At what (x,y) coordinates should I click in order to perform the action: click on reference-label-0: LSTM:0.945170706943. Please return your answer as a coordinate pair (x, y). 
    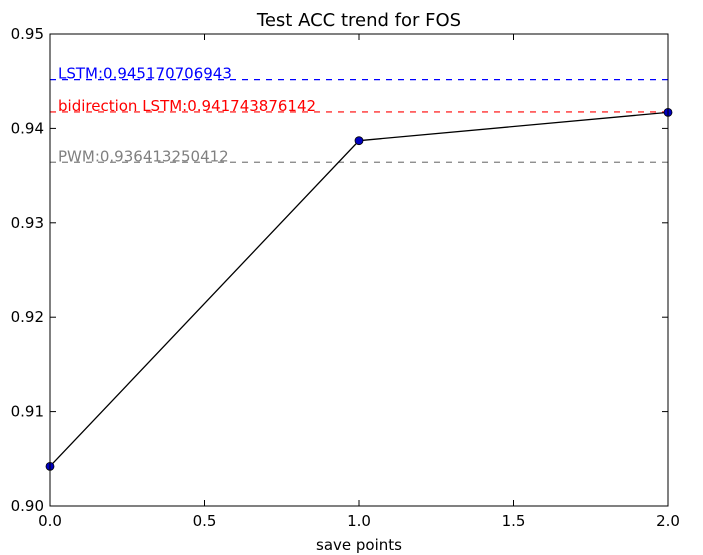
    Looking at the image, I should click on (145, 74).